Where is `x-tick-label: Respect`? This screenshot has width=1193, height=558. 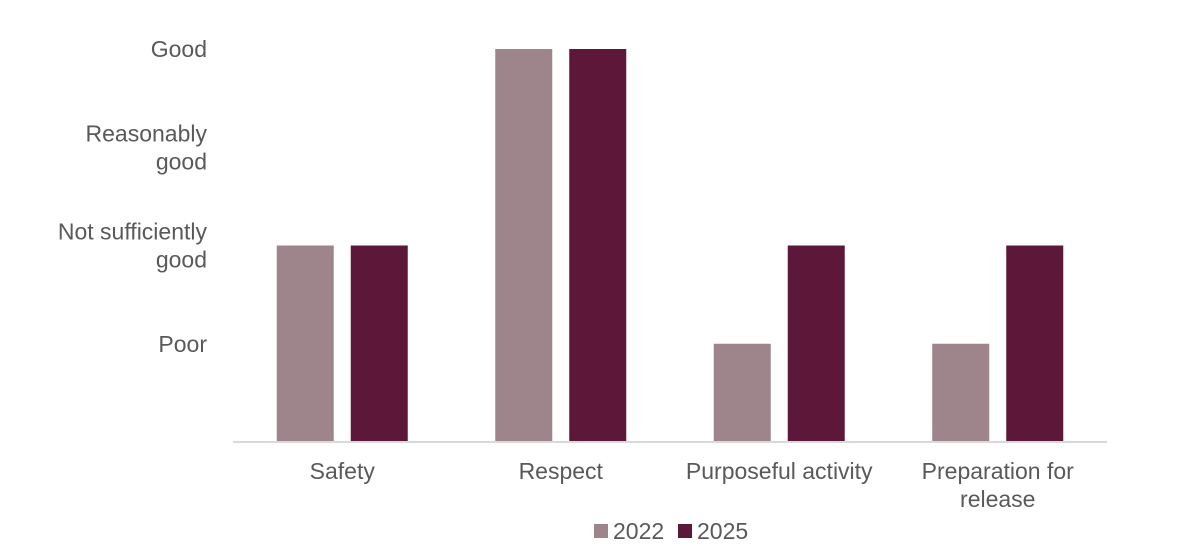 x-tick-label: Respect is located at coordinates (561, 471).